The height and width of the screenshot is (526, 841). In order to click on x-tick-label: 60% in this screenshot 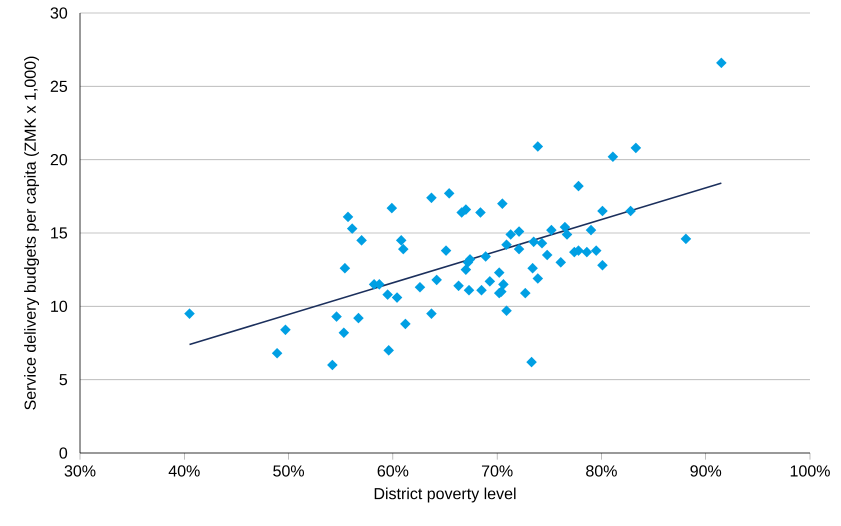, I will do `click(393, 471)`.